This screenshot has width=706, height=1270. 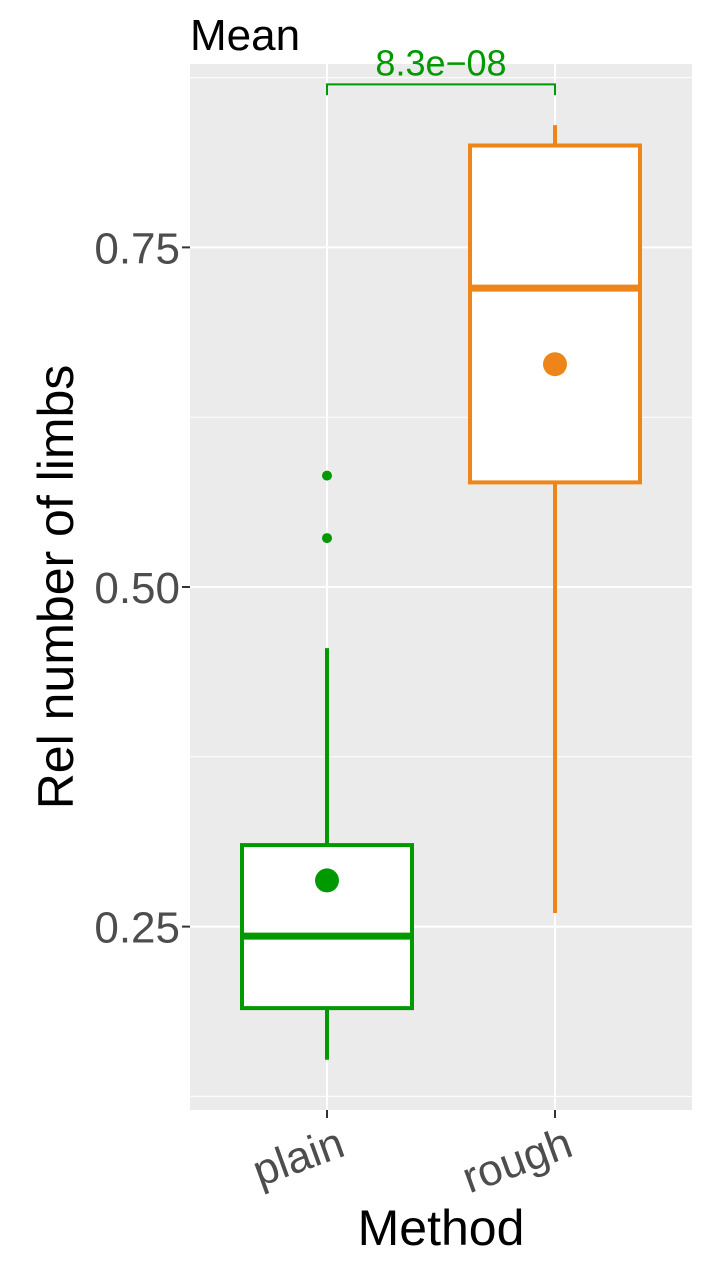 What do you see at coordinates (56, 587) in the screenshot?
I see `y-axis-title: Rel number of limbs` at bounding box center [56, 587].